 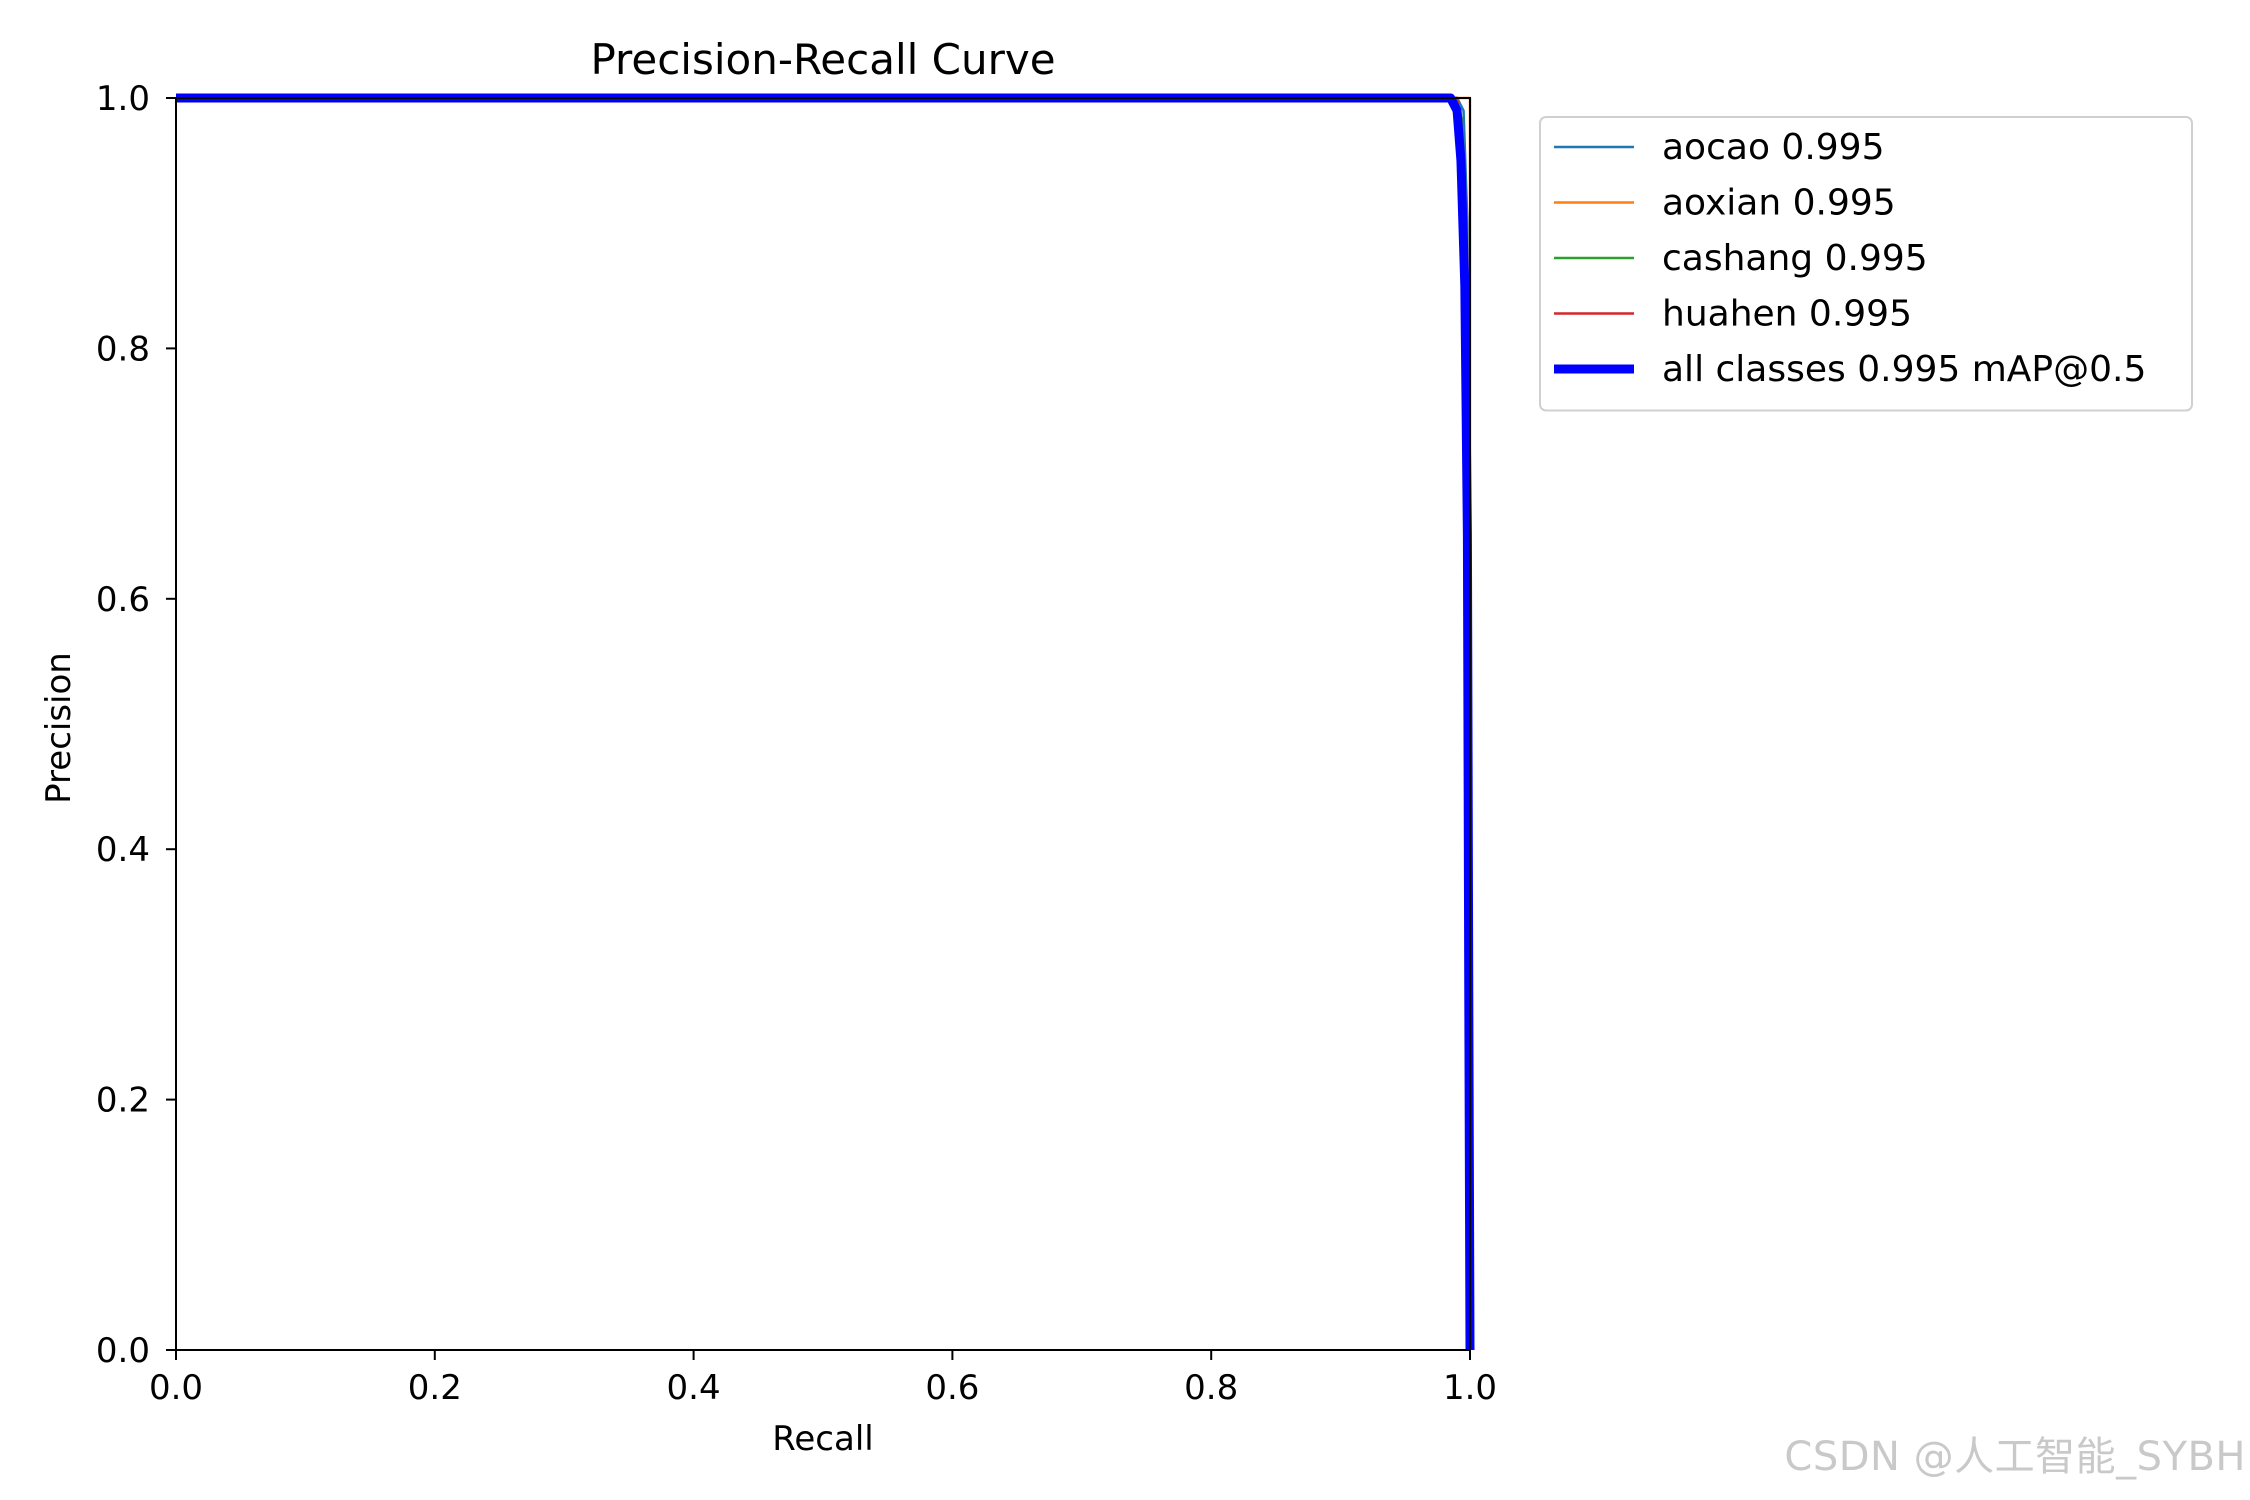 I want to click on legend-box, so click(x=1866, y=264).